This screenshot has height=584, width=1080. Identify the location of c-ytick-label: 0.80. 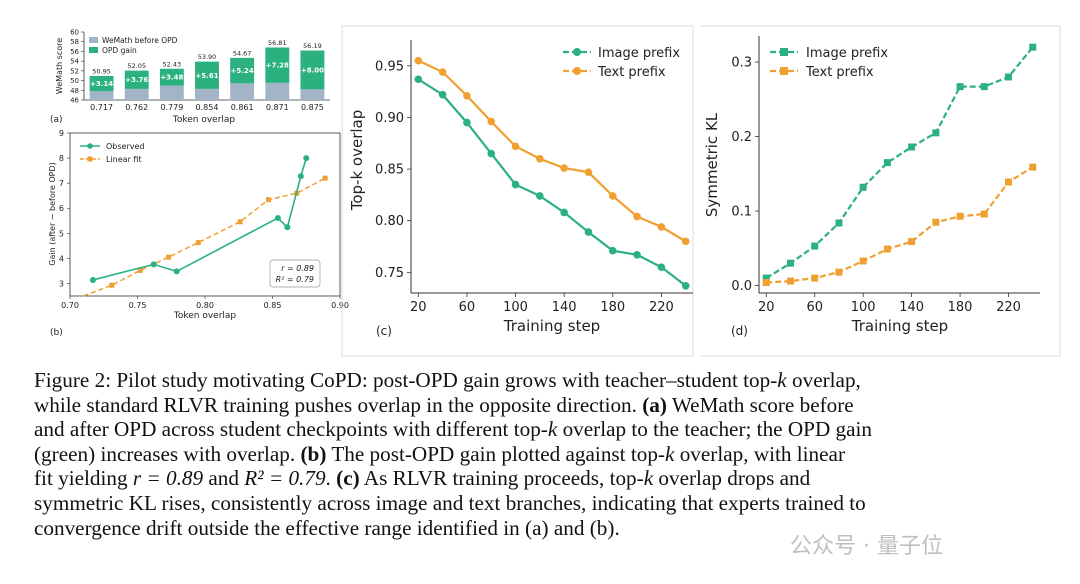
(389, 221).